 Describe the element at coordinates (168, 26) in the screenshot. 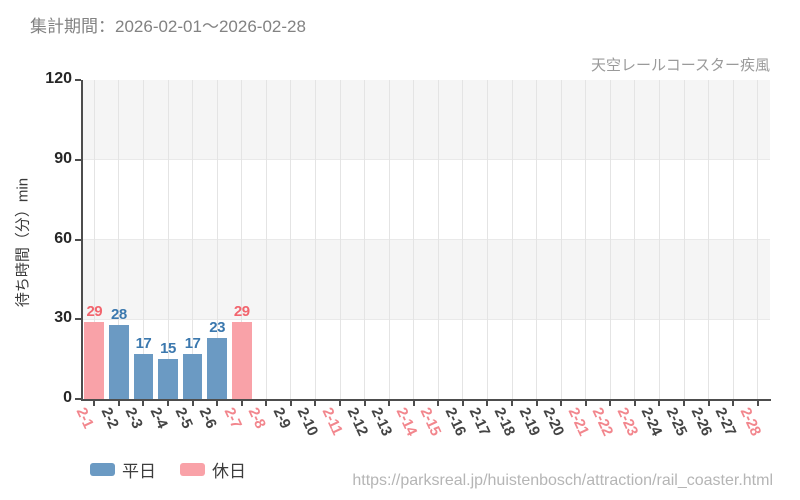

I see `aggregation-period-title: 集計期間：2026-02-01～2026-02-28` at that location.